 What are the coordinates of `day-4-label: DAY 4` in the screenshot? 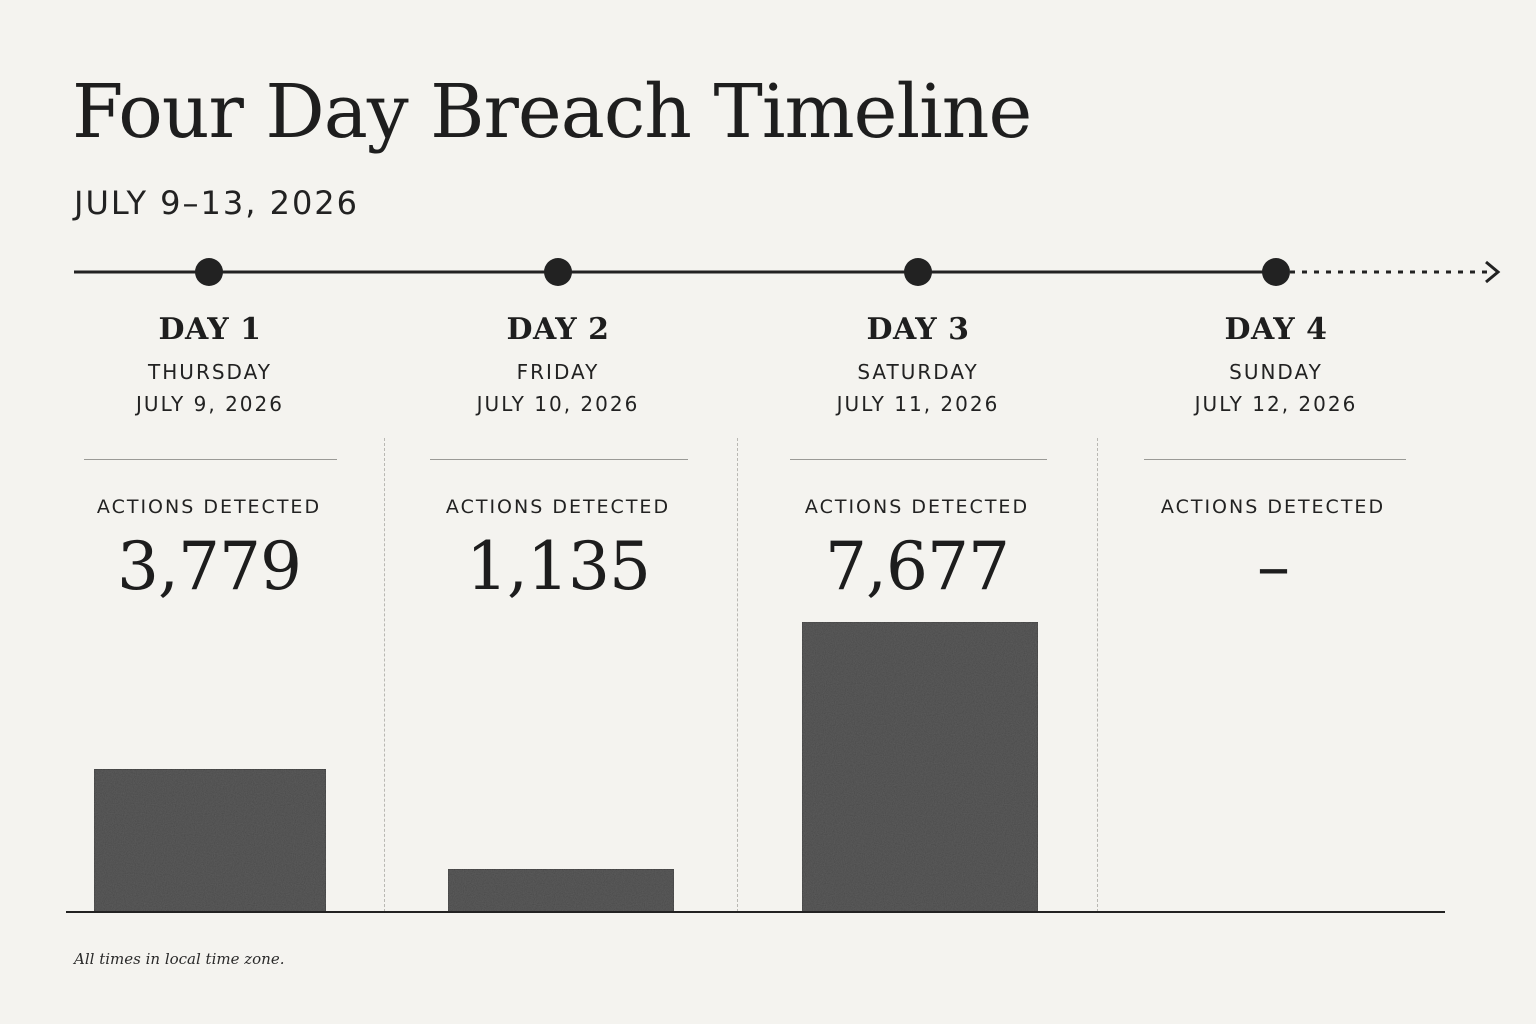 It's located at (1276, 329).